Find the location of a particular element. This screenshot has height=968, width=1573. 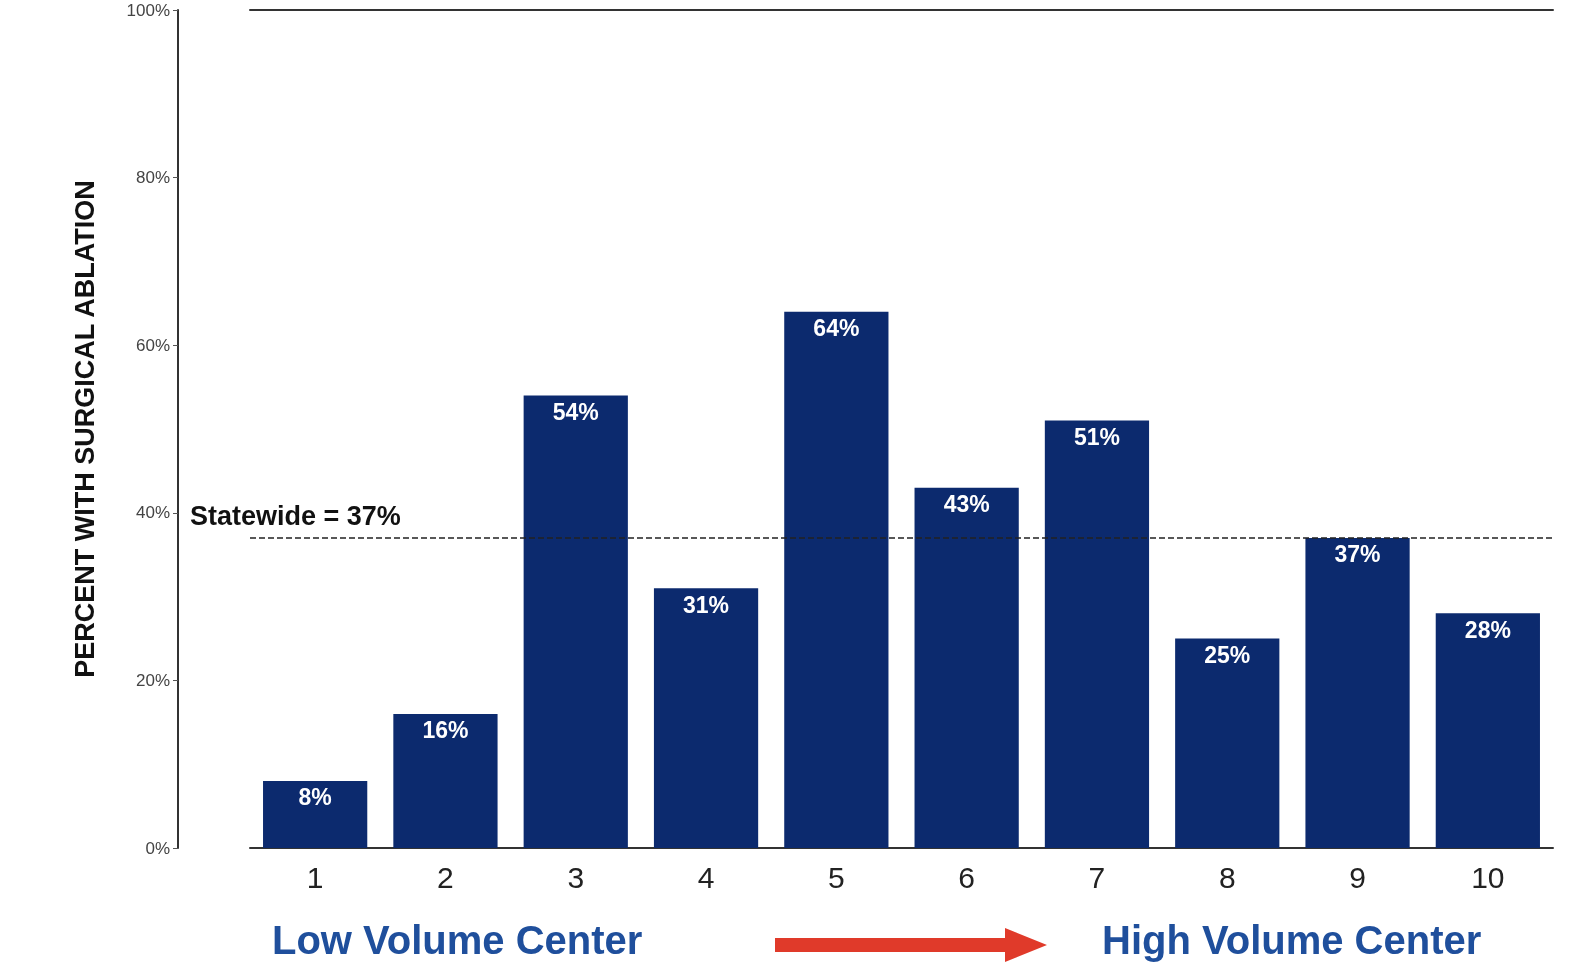

data-label: 43% is located at coordinates (966, 504).